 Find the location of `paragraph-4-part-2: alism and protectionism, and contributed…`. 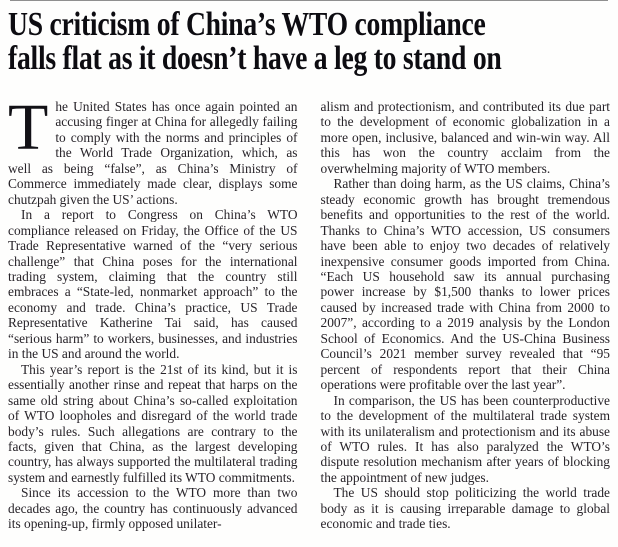

paragraph-4-part-2: alism and protectionism, and contributed… is located at coordinates (465, 137).